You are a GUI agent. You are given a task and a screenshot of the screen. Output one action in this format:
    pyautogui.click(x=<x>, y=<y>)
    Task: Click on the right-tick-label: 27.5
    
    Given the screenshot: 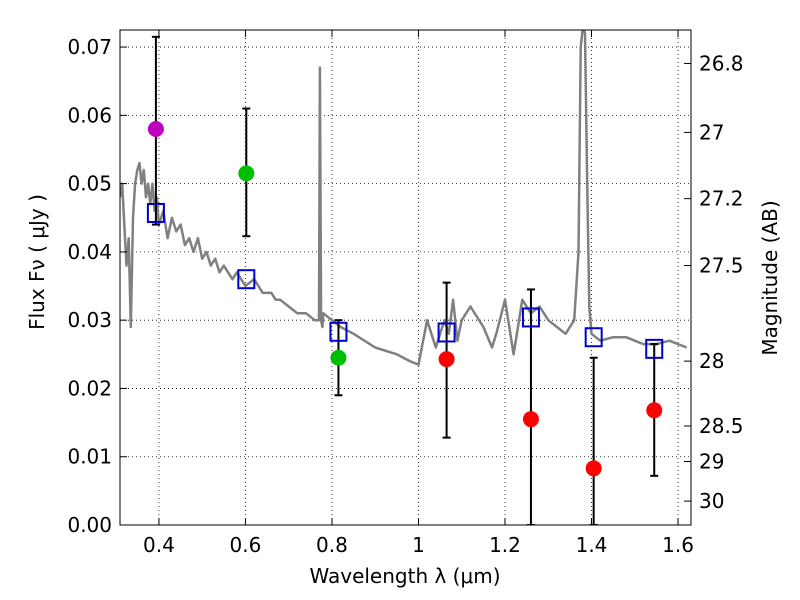 What is the action you would take?
    pyautogui.click(x=721, y=266)
    